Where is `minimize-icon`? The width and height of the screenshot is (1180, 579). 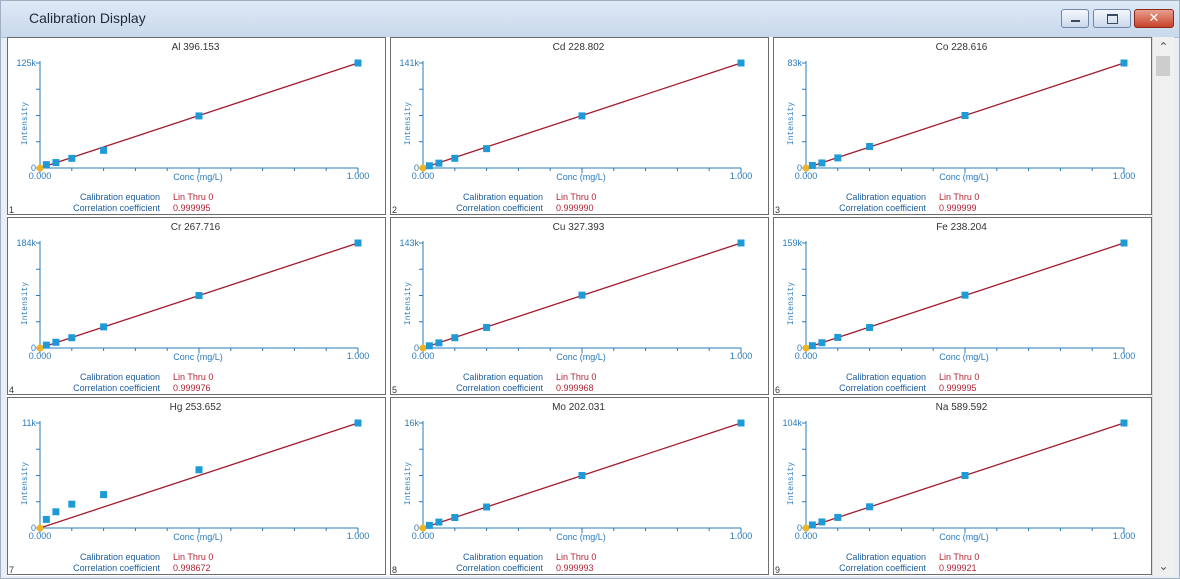
minimize-icon is located at coordinates (1075, 21).